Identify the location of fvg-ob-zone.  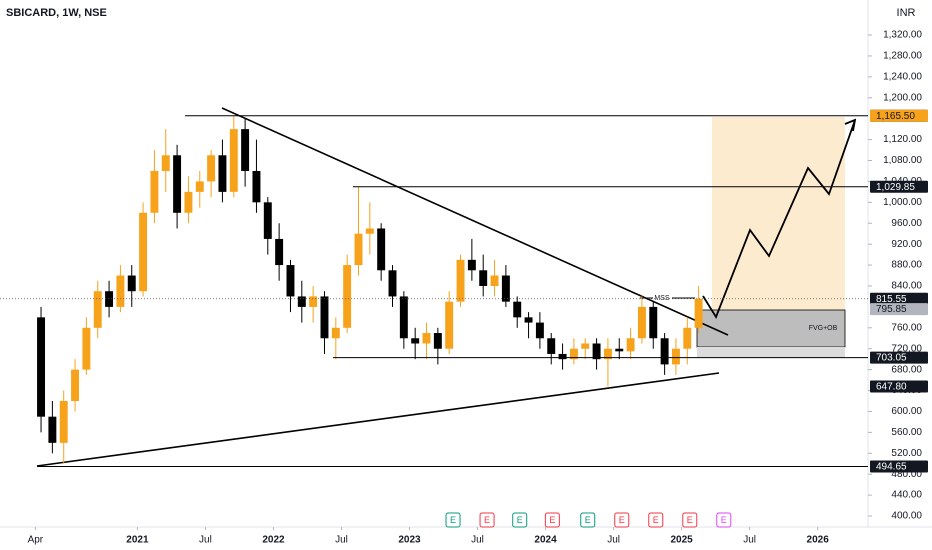
(771, 328).